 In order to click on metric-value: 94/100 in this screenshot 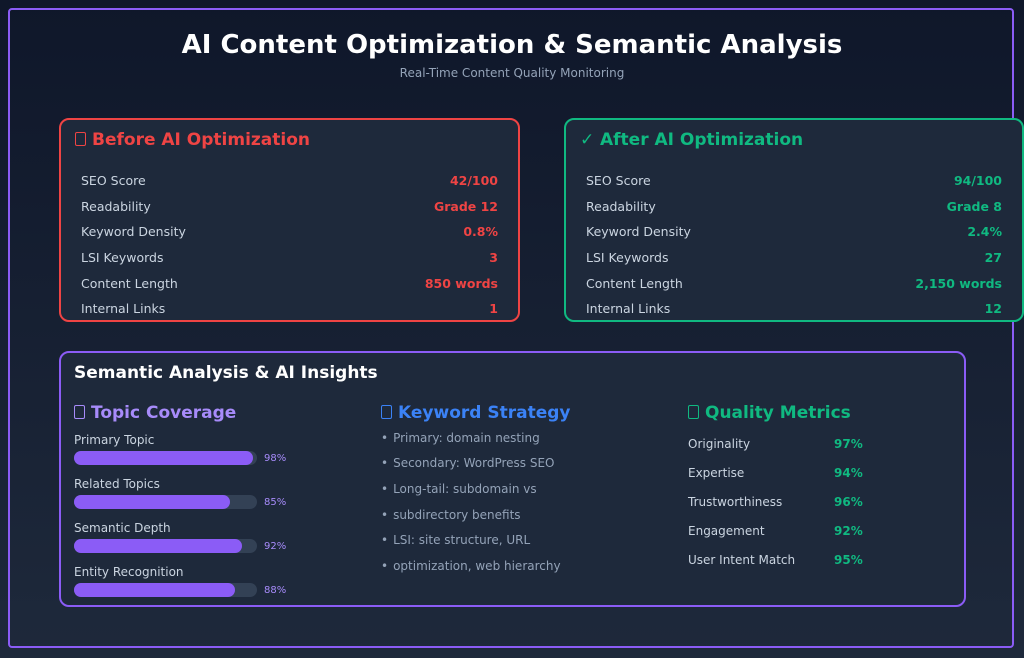, I will do `click(977, 181)`.